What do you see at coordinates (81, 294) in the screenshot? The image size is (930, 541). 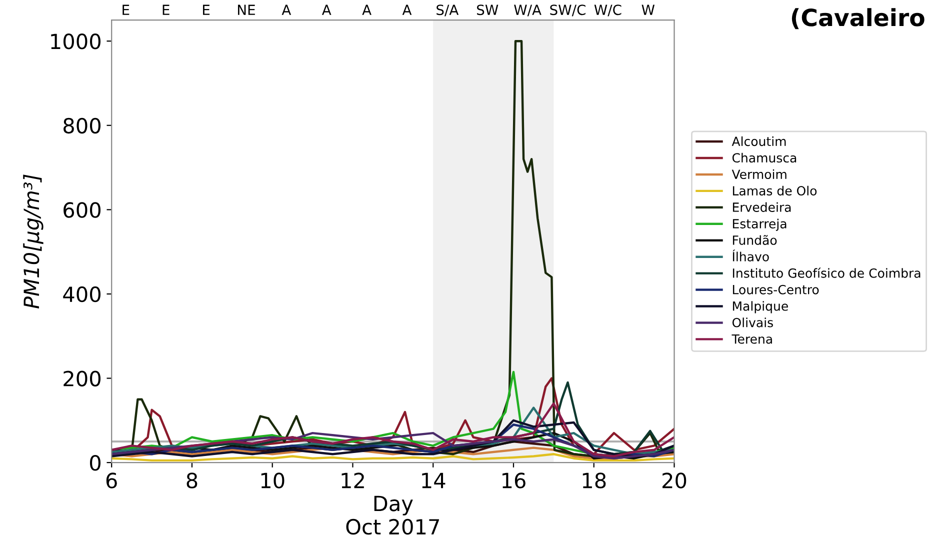 I see `y-tick-label: 400` at bounding box center [81, 294].